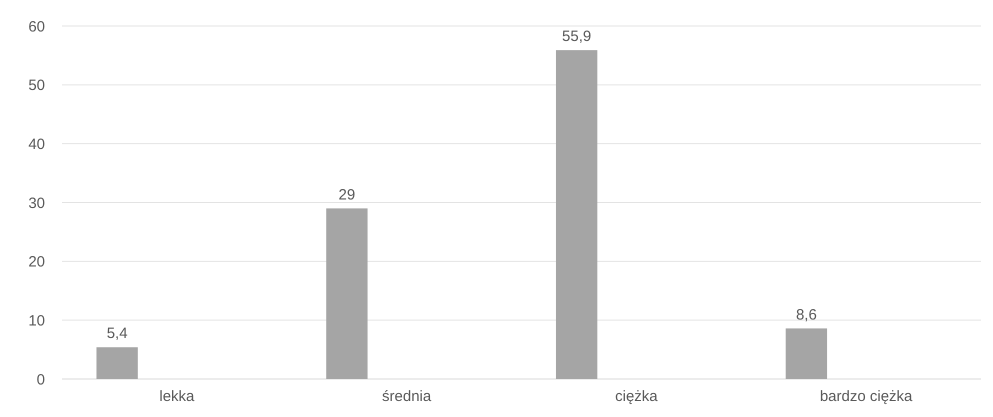  Describe the element at coordinates (177, 396) in the screenshot. I see `x-tick-label: lekka` at that location.